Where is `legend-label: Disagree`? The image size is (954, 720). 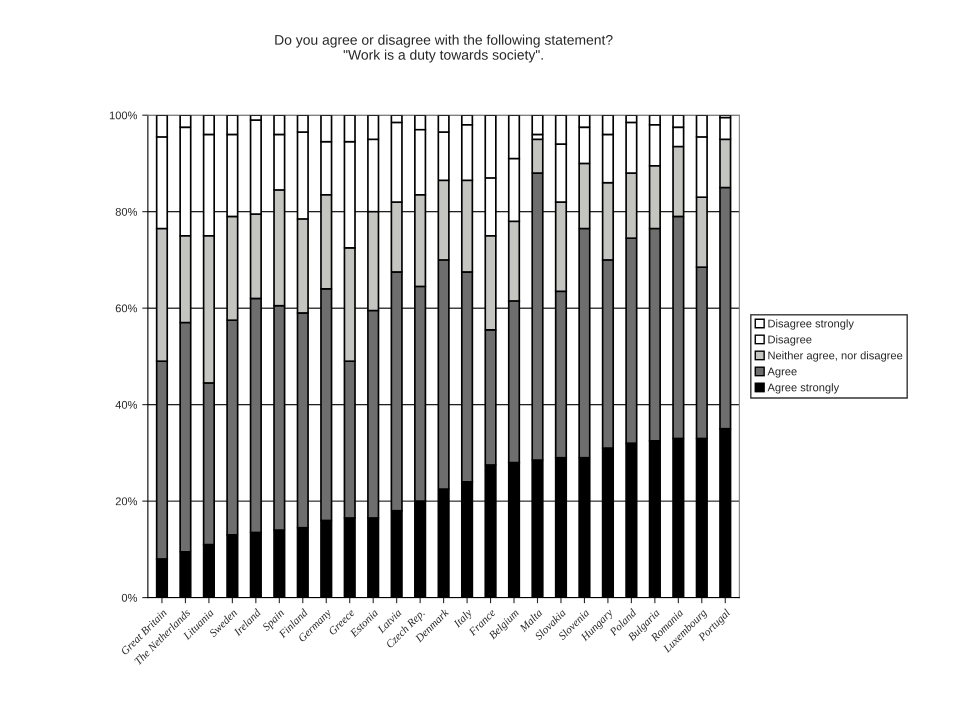 legend-label: Disagree is located at coordinates (790, 340).